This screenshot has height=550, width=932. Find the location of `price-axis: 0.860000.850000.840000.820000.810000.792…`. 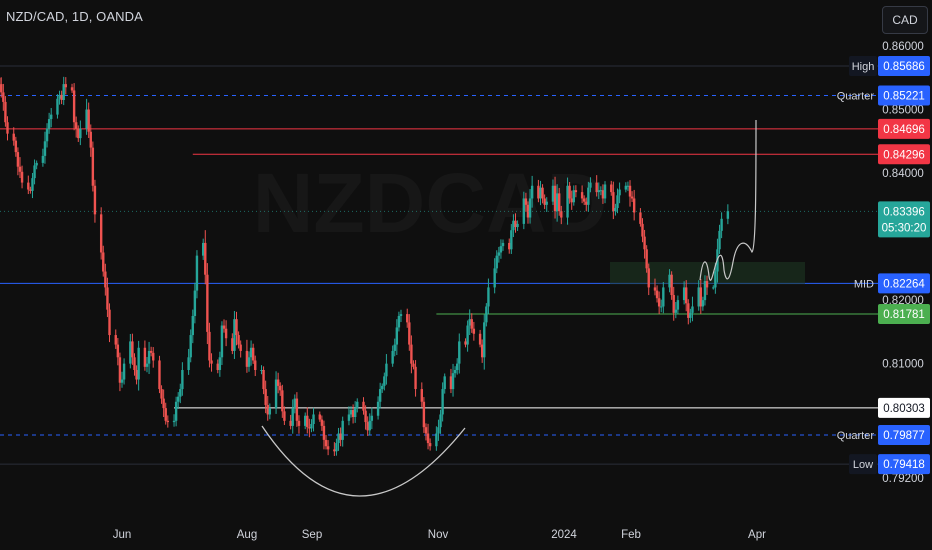

price-axis: 0.860000.850000.840000.820000.810000.792… is located at coordinates (903, 263).